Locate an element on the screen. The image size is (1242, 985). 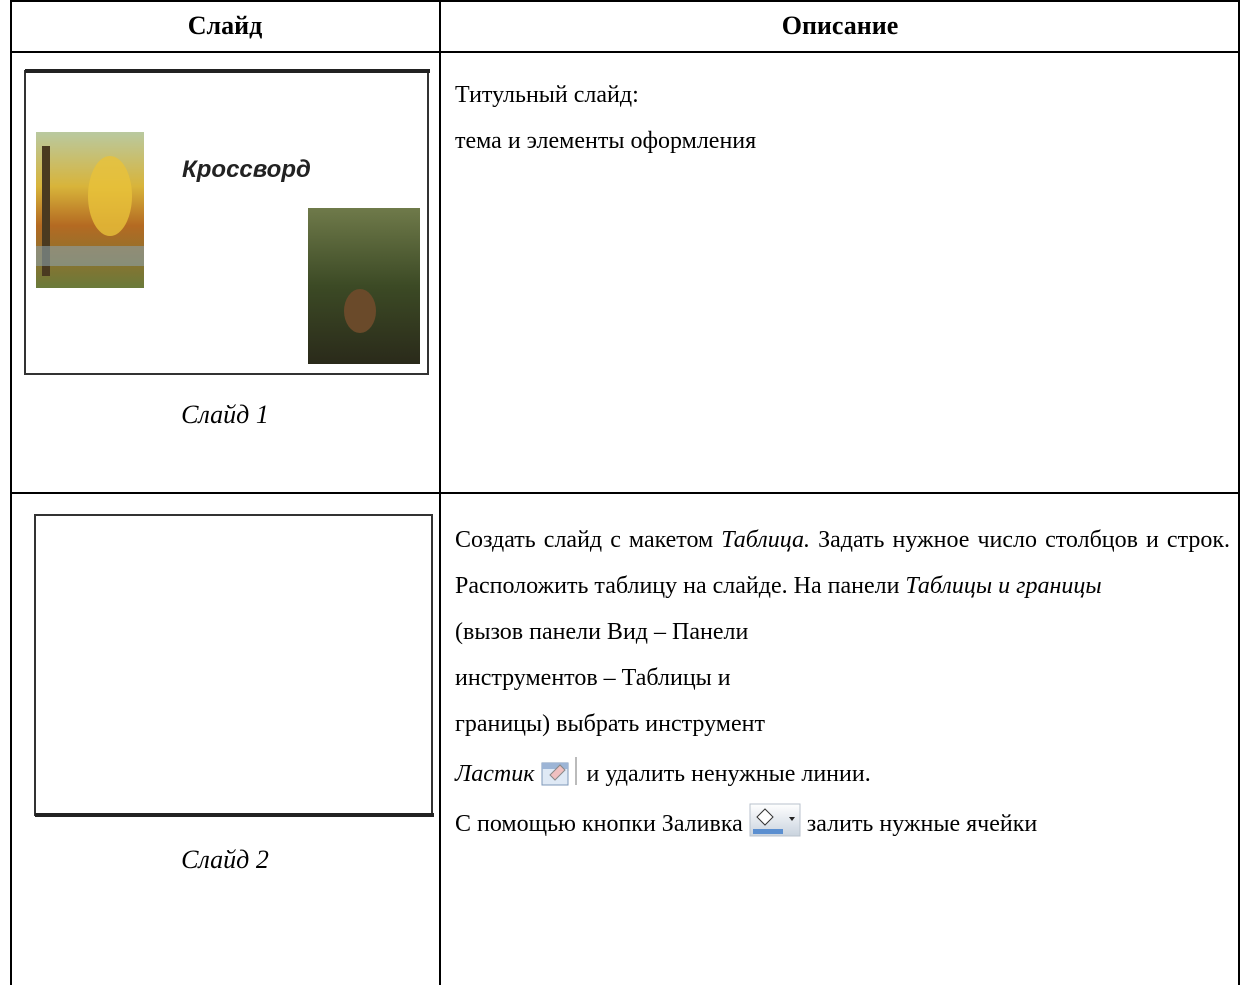
description-line: границы) выбрать инструмент is located at coordinates (610, 724).